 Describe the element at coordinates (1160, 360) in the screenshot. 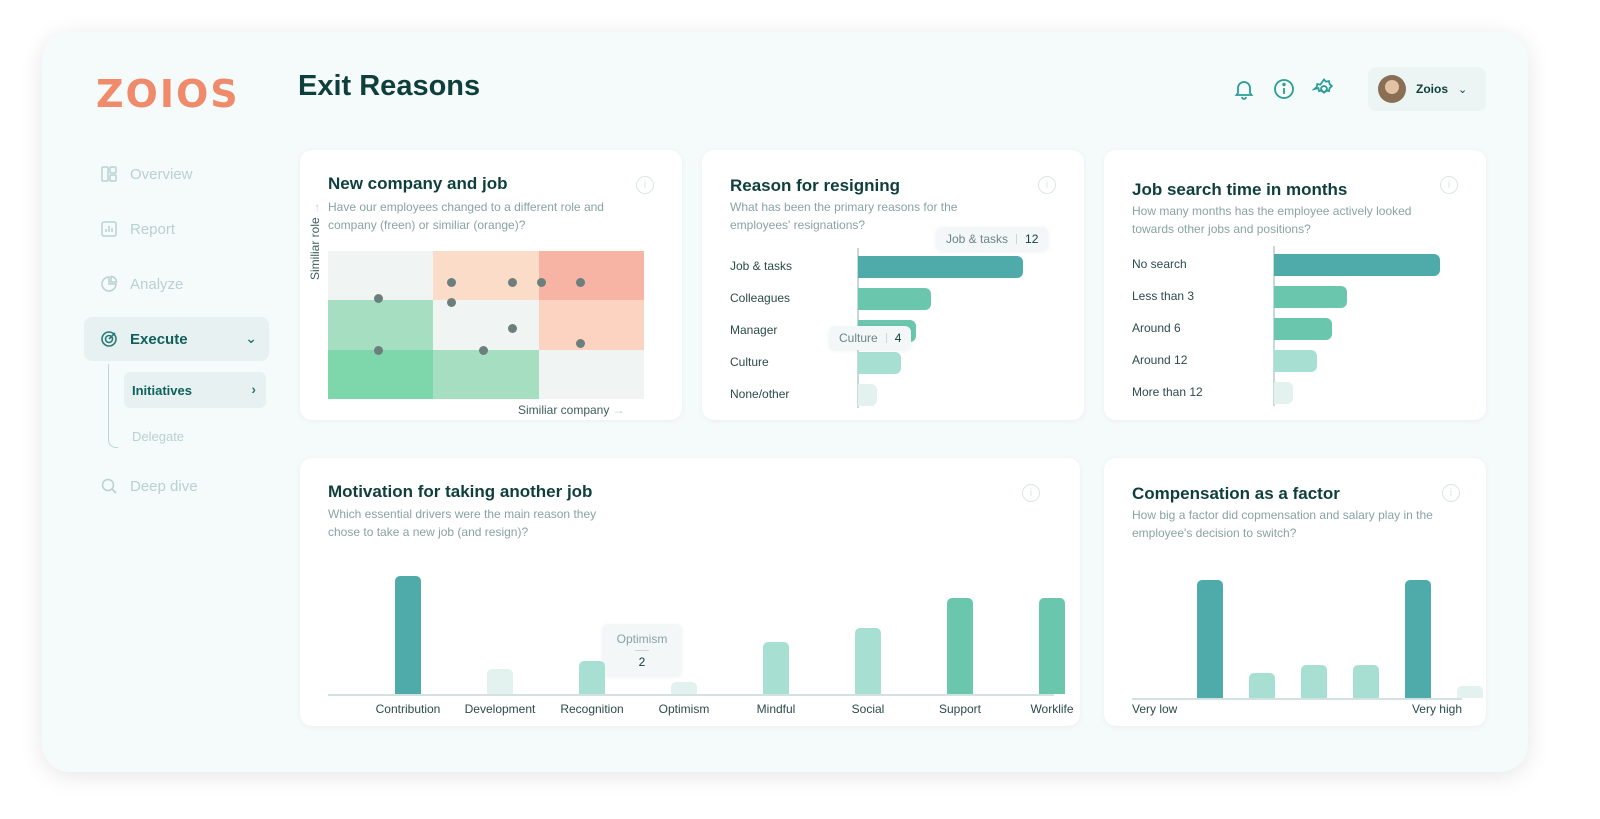

I see `bar-label: Around 12` at that location.